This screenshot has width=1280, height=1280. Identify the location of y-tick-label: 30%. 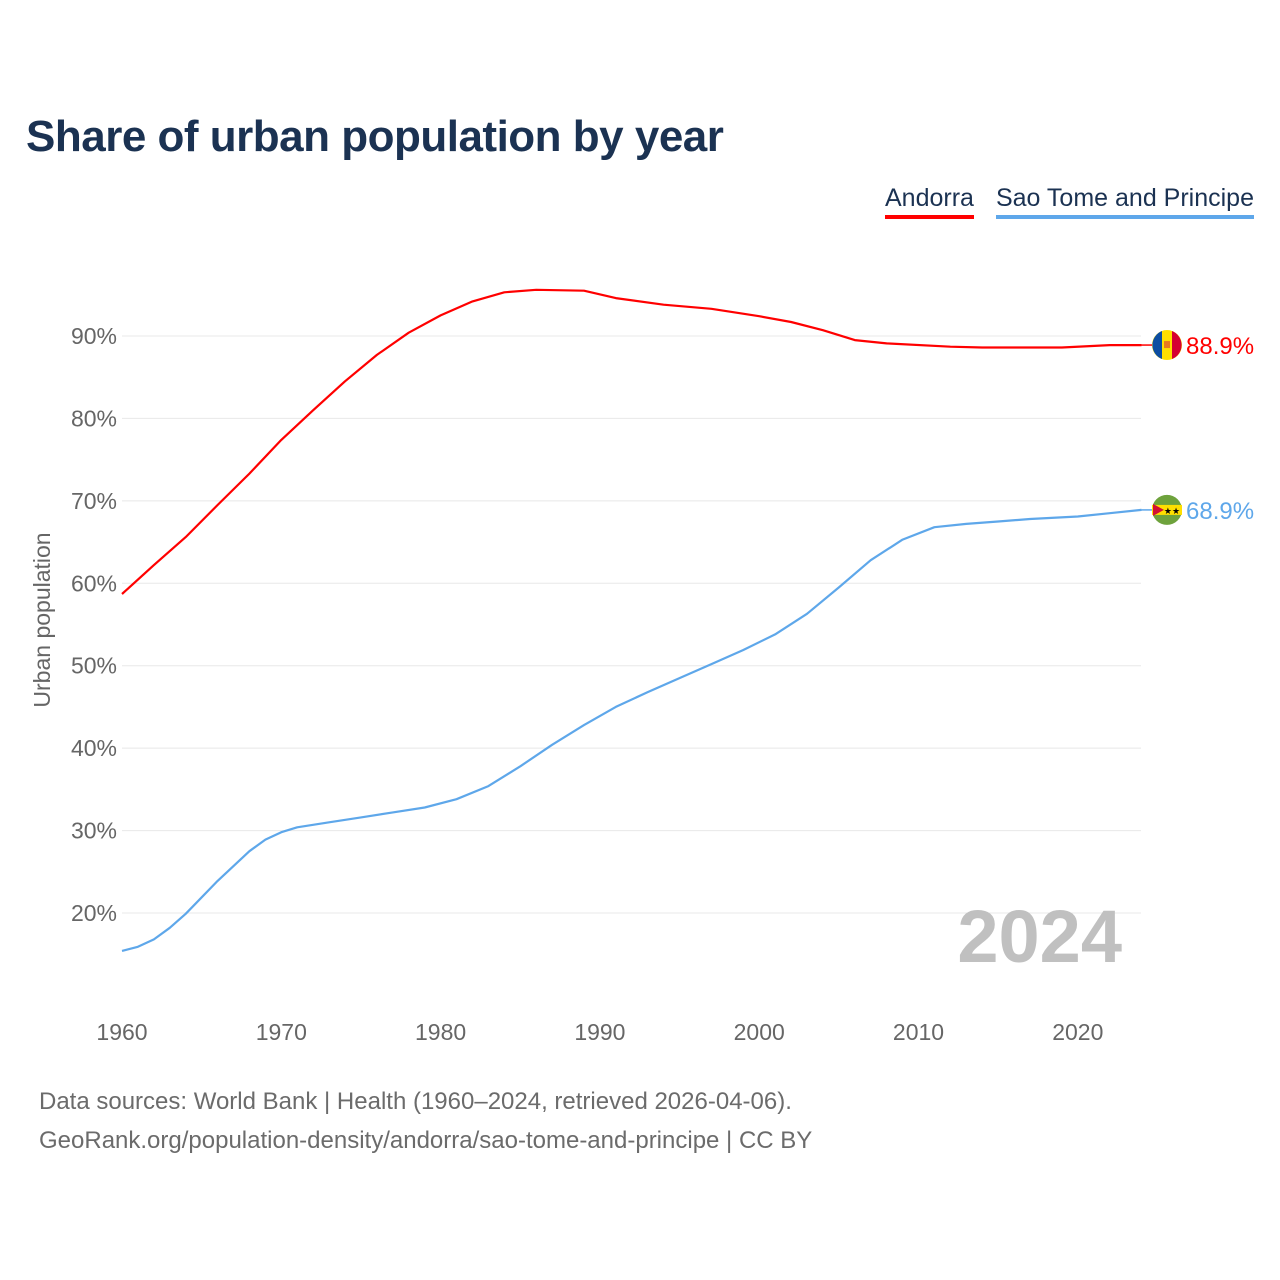
(94, 831).